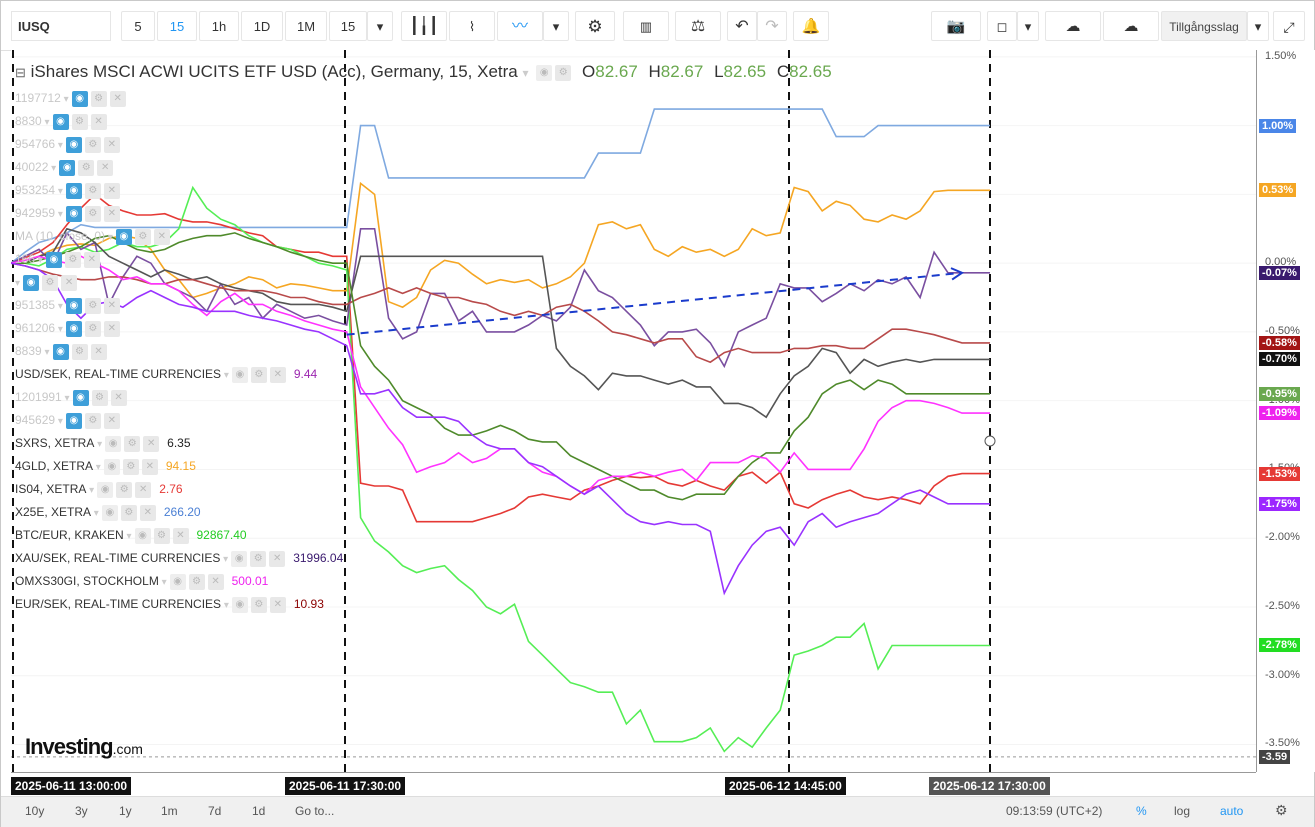 This screenshot has width=1315, height=827. I want to click on legend-item: EUR/SEK, REAL-TIME CURRENCIES ▾ ◉ ⚙ ✕ 10.93, so click(169, 604).